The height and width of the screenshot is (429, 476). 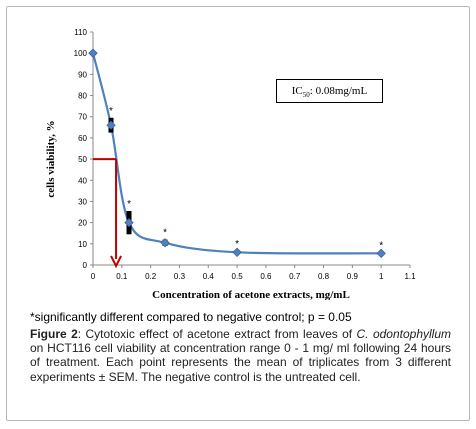 What do you see at coordinates (85, 265) in the screenshot?
I see `y-tick-label: 0` at bounding box center [85, 265].